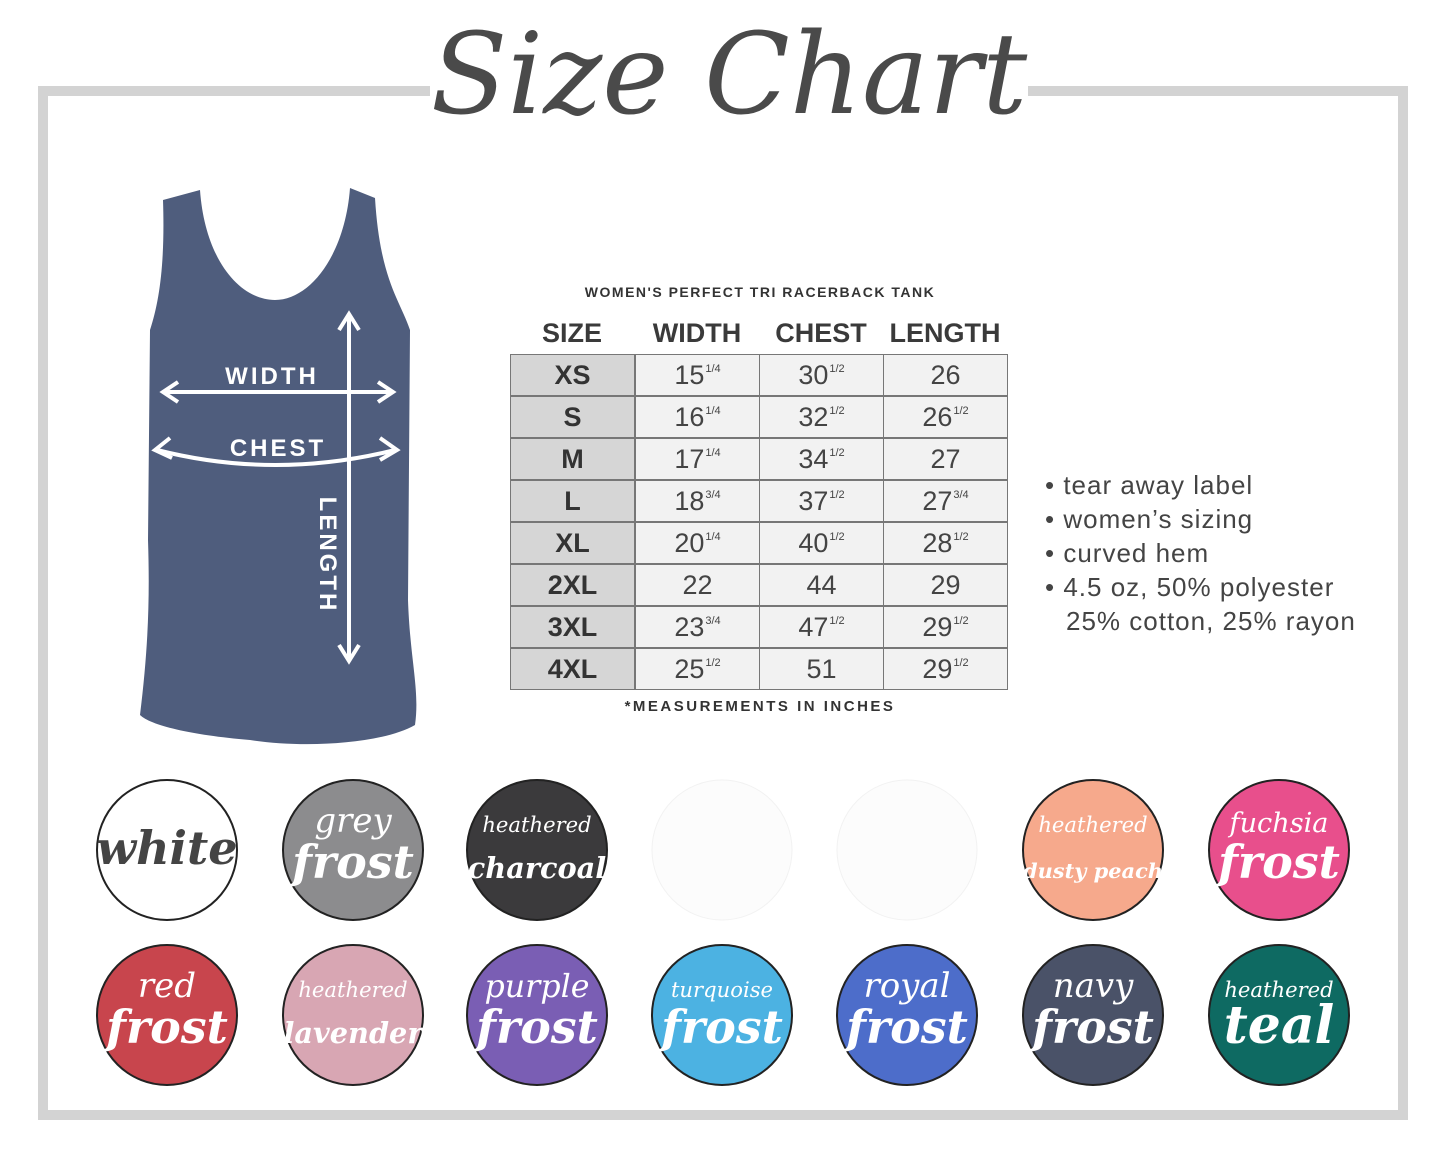  I want to click on swatch-label: dusty peach, so click(1093, 870).